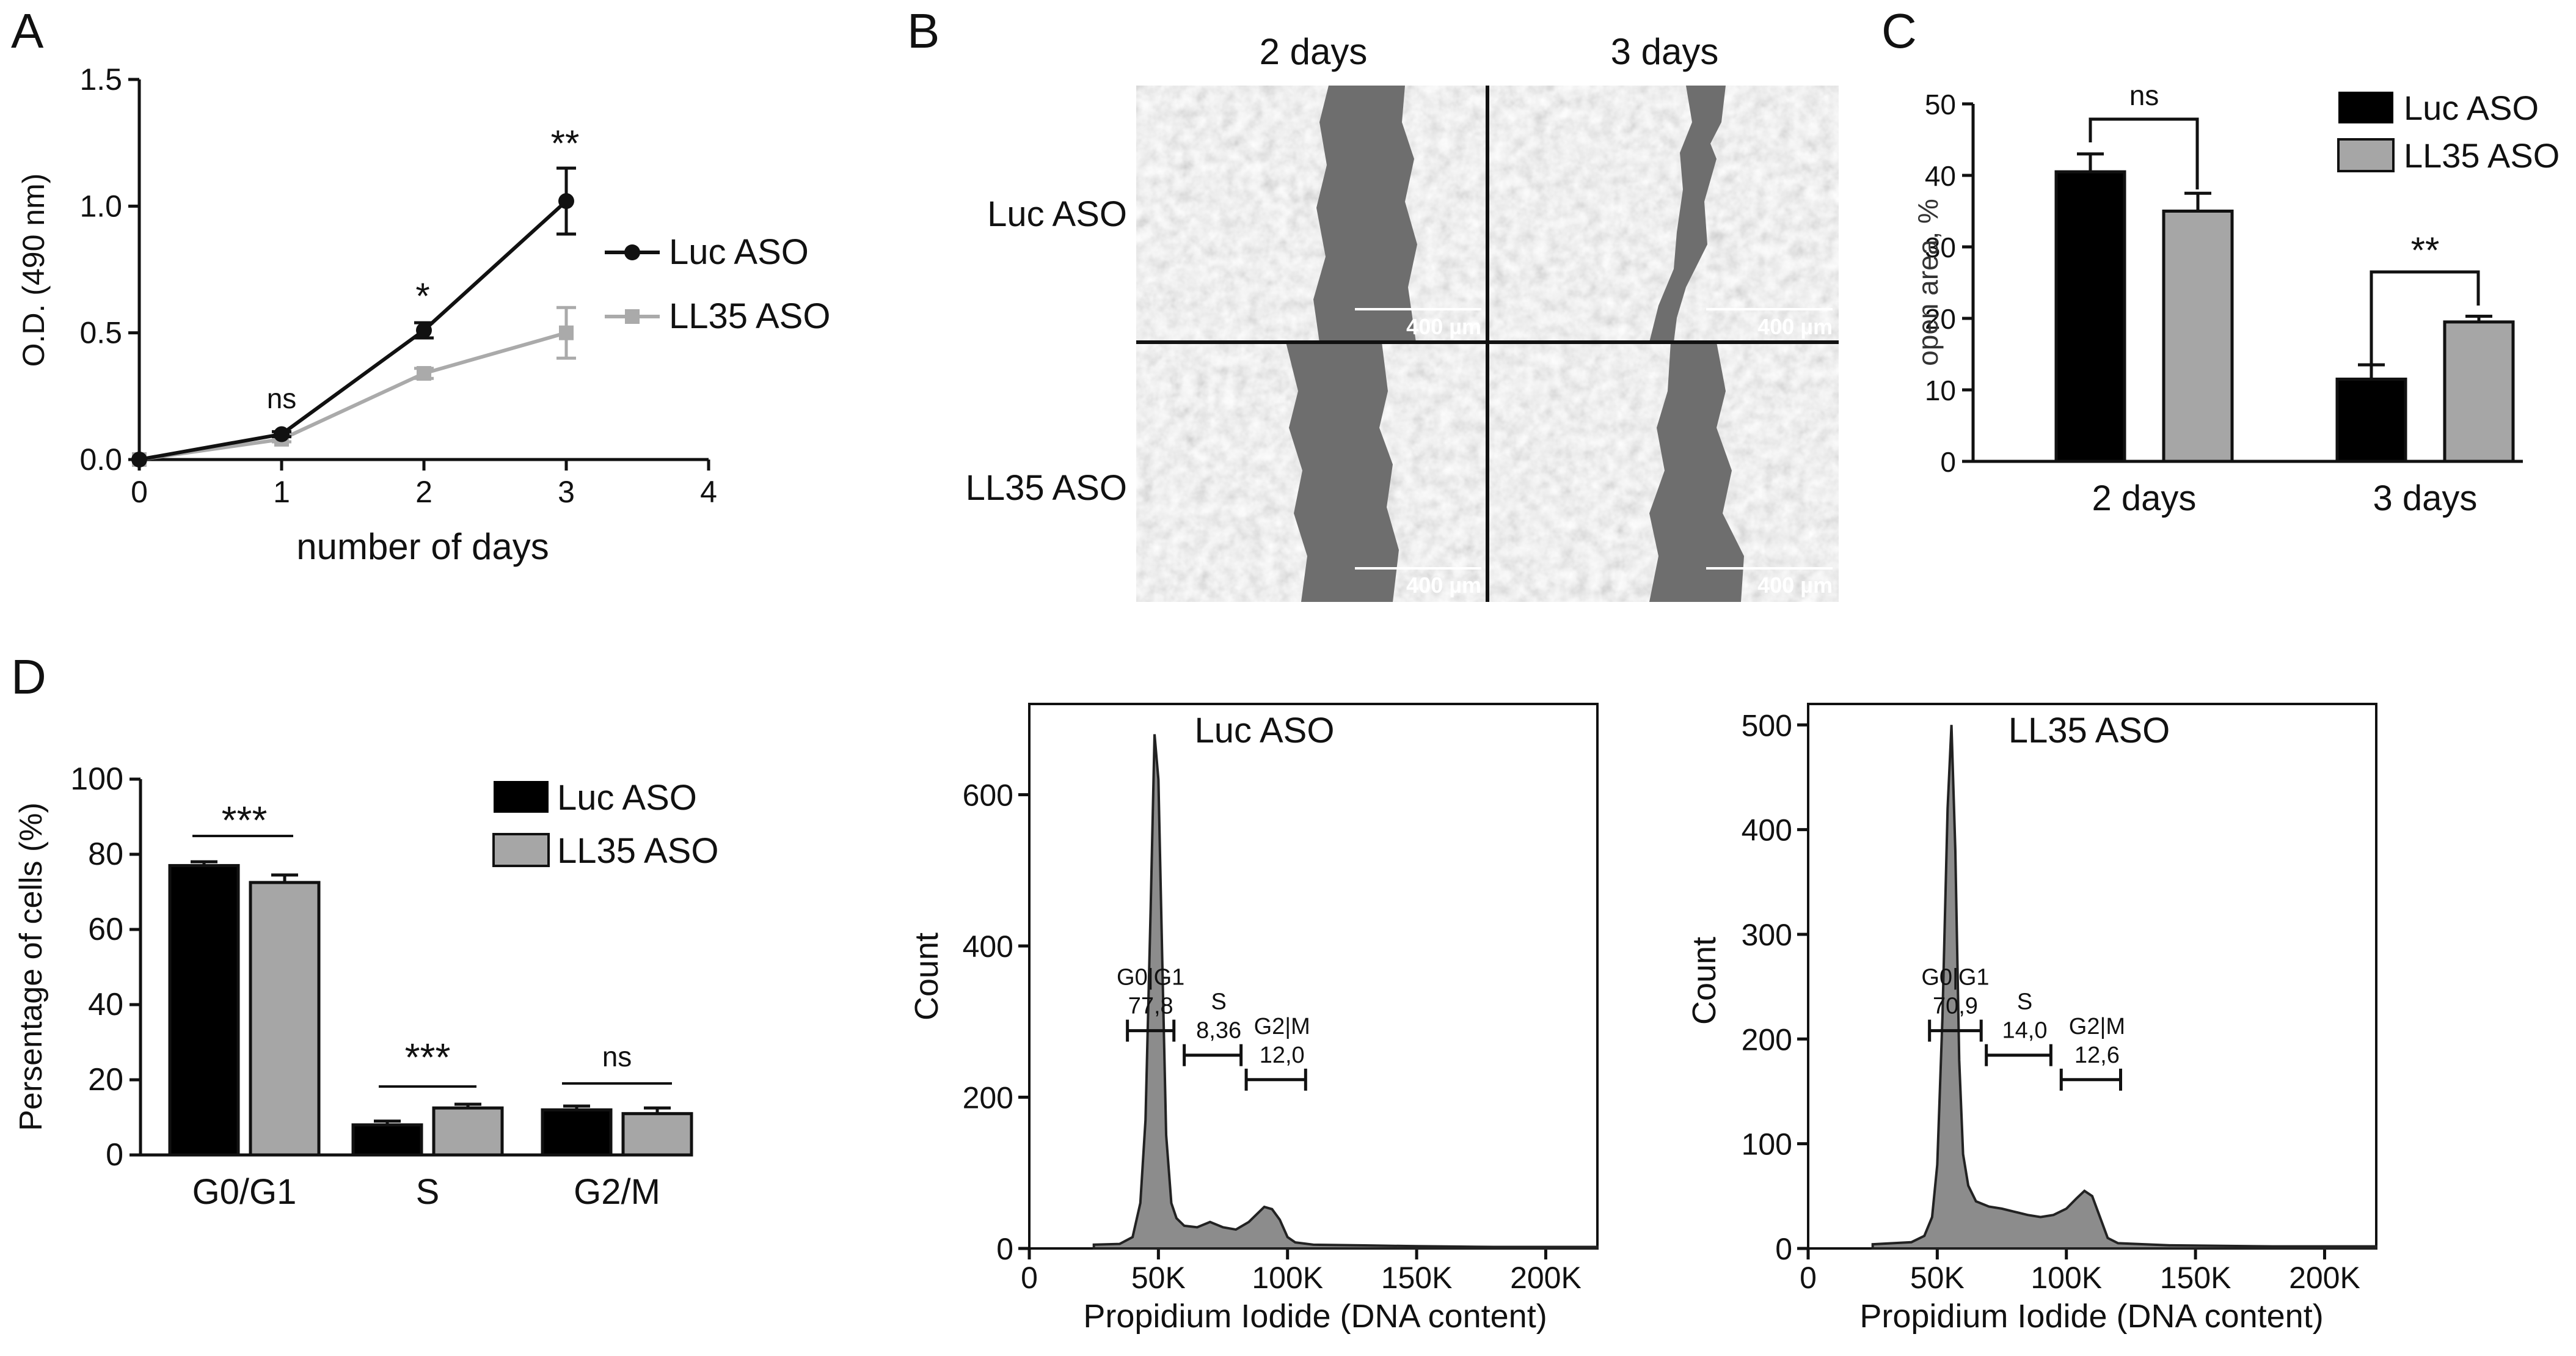 This screenshot has height=1356, width=2576. Describe the element at coordinates (617, 1057) in the screenshot. I see `d-annotation-g2m: ns` at that location.